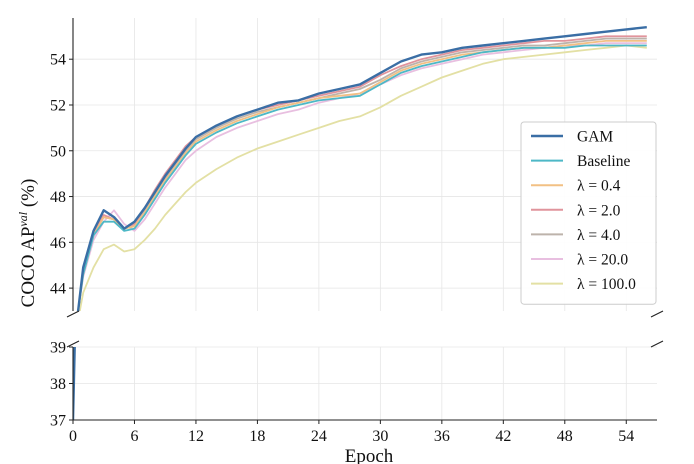 This screenshot has height=464, width=694. What do you see at coordinates (603, 161) in the screenshot?
I see `legend-label: Baseline` at bounding box center [603, 161].